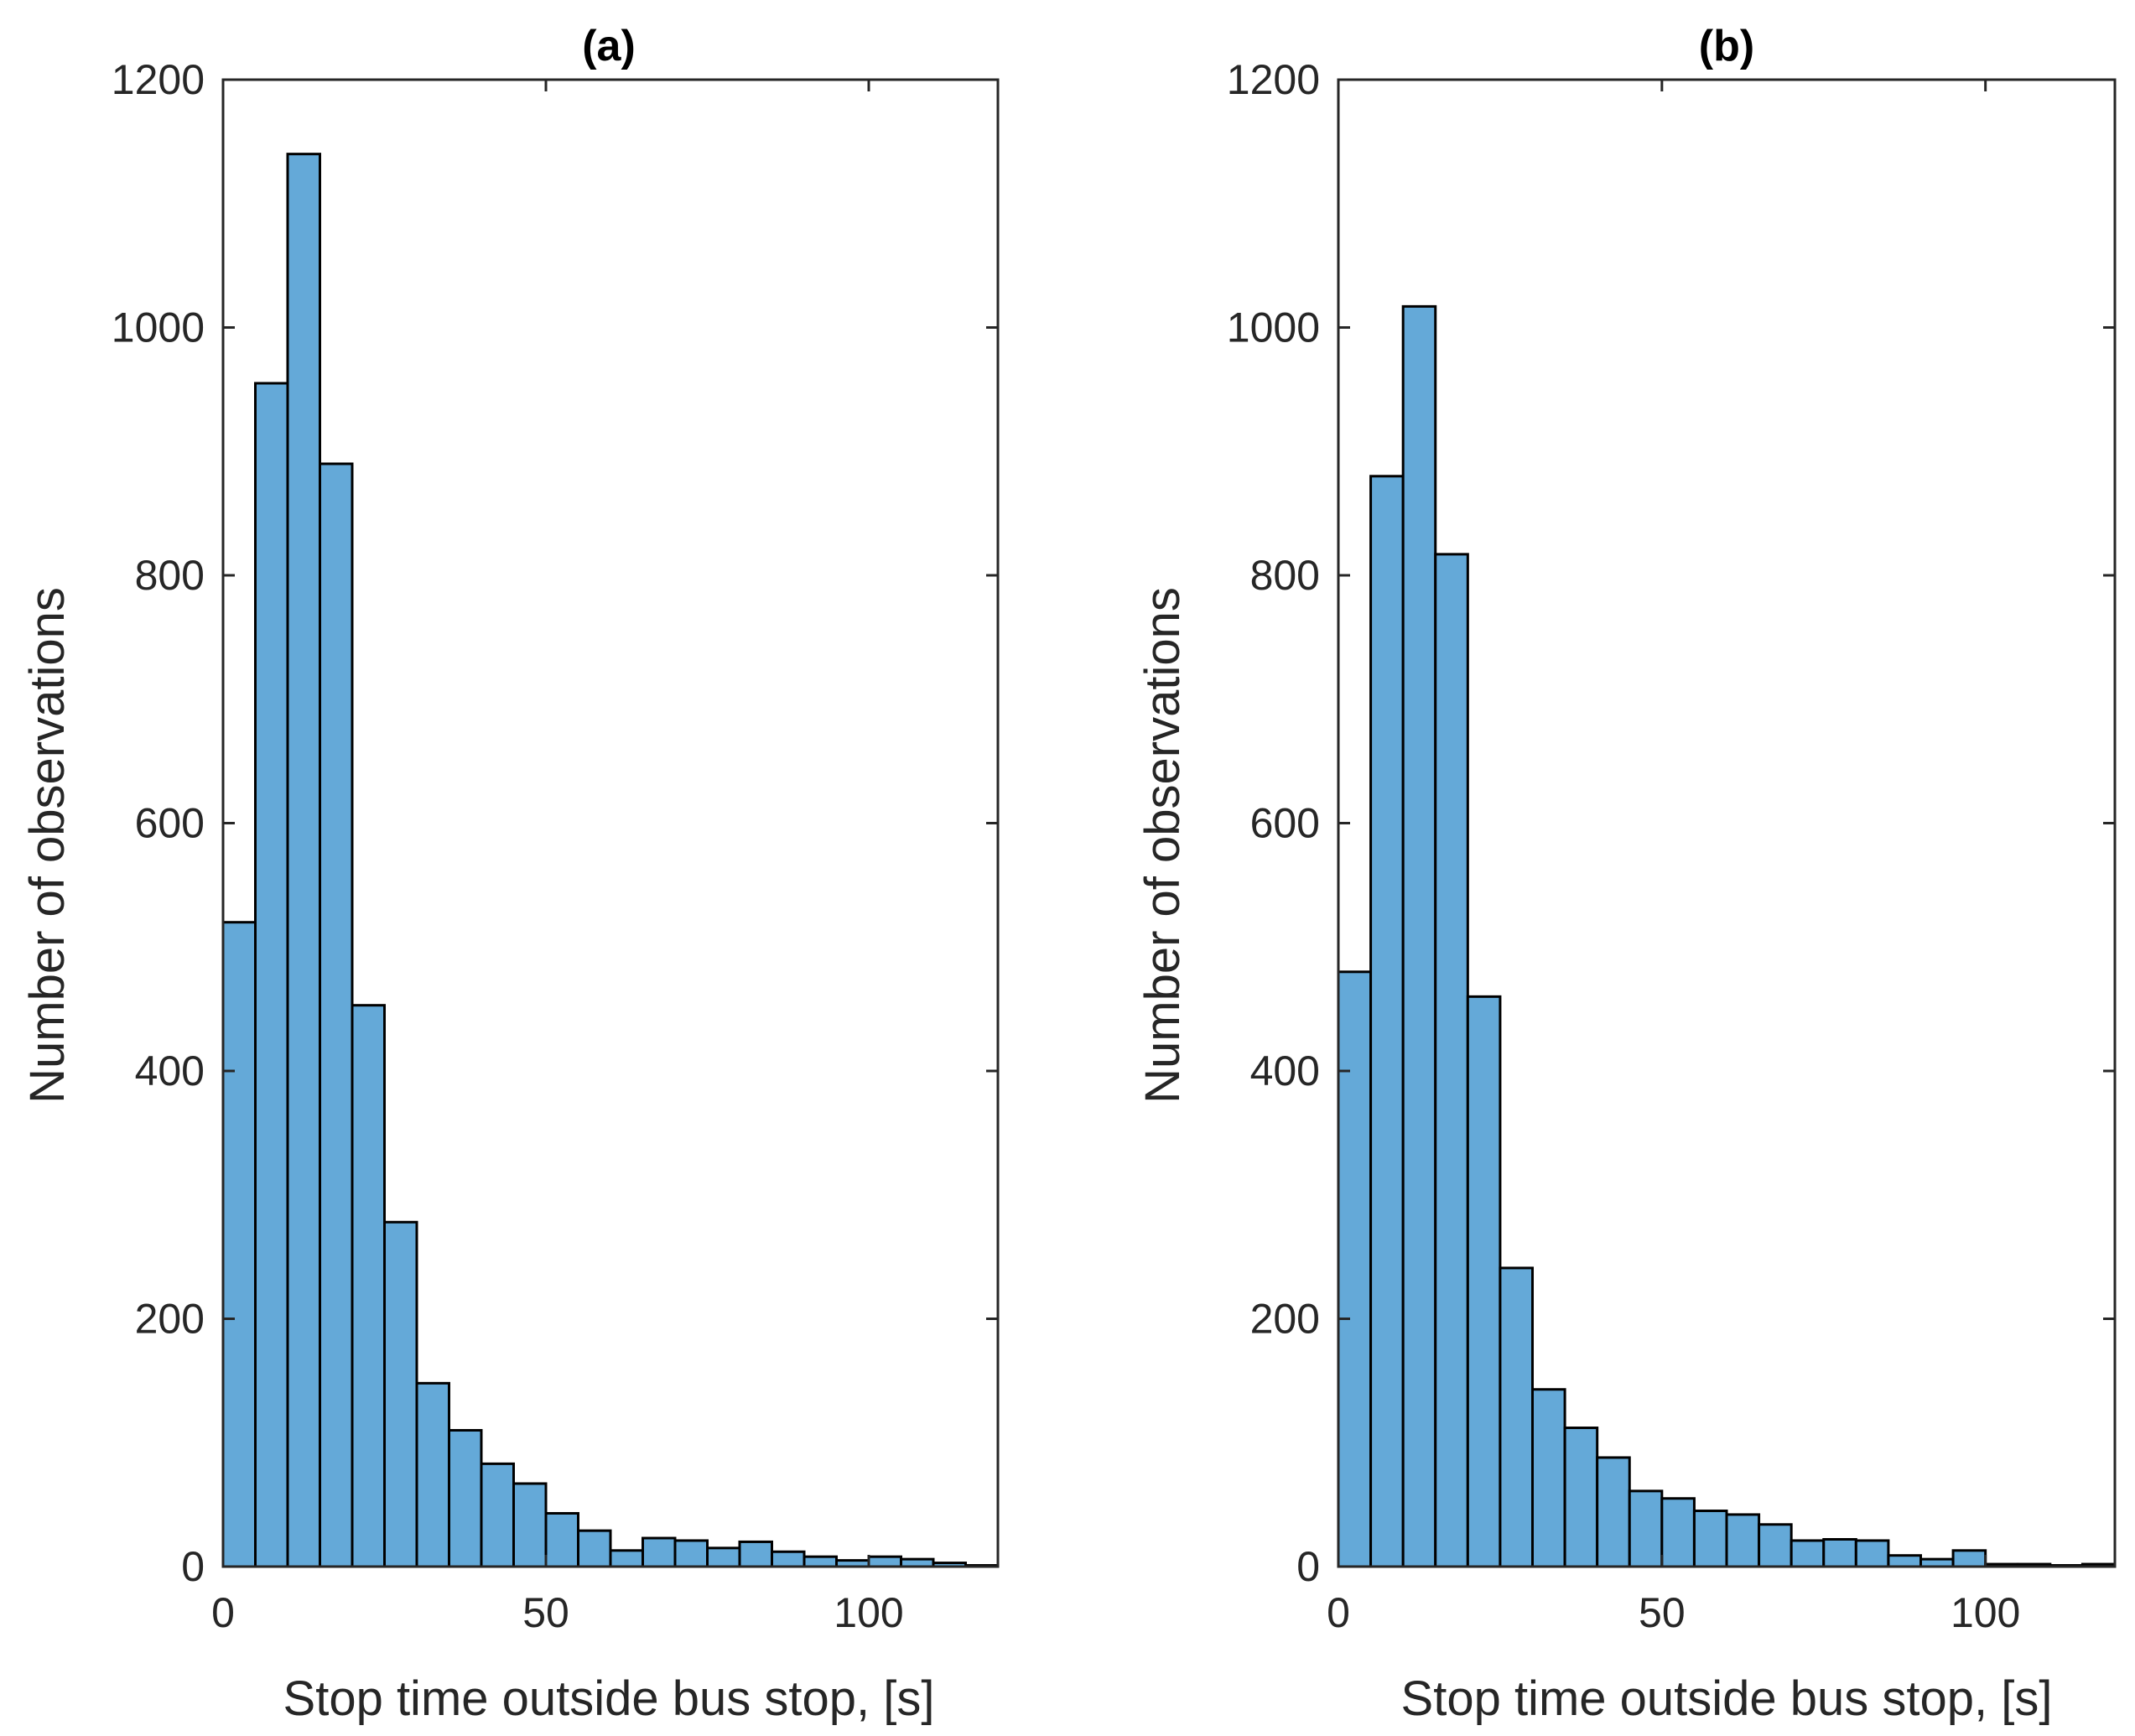 This screenshot has width=2135, height=1736. I want to click on panel-b-x-axis-label: Stop time outside bus stop, [s], so click(1727, 1699).